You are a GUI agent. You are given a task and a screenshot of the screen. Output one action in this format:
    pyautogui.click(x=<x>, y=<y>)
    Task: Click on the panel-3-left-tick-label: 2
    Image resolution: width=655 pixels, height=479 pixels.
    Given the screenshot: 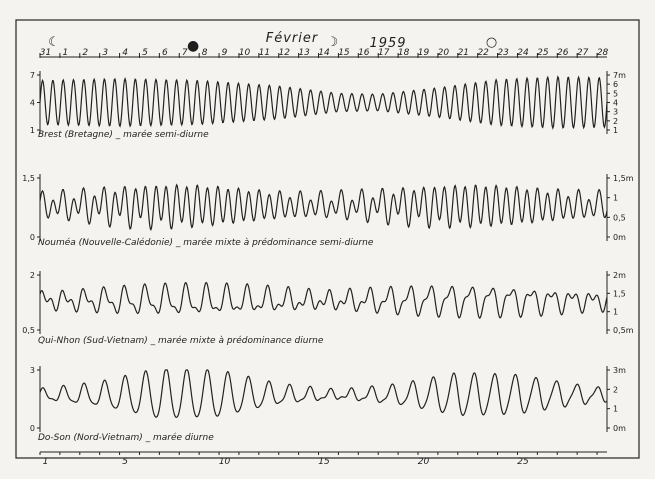 What is the action you would take?
    pyautogui.click(x=32, y=275)
    